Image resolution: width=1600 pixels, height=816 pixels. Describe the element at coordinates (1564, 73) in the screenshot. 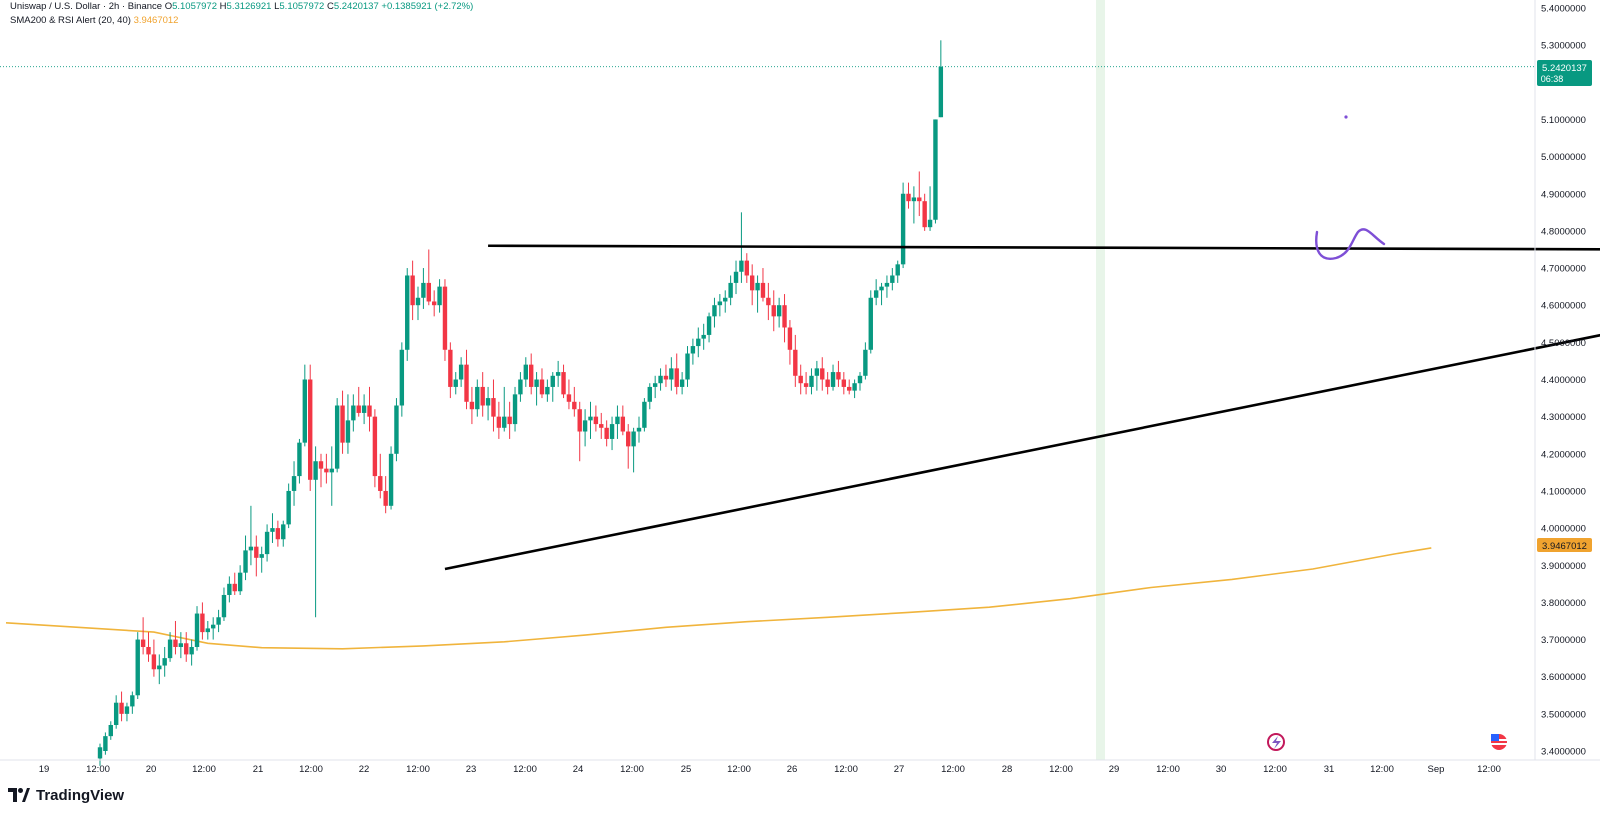

I see `last-price-tag: 5.2420137 06:38` at that location.